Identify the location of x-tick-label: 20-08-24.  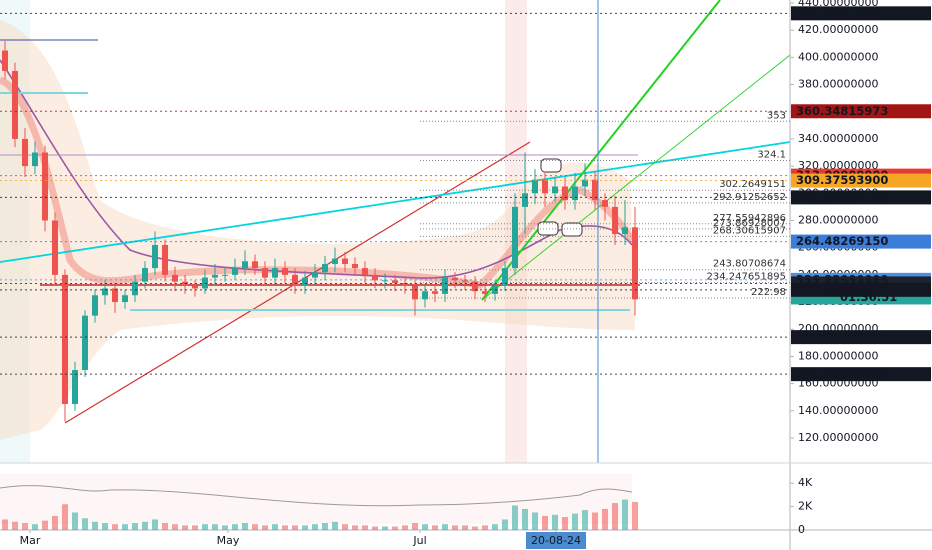
(556, 540).